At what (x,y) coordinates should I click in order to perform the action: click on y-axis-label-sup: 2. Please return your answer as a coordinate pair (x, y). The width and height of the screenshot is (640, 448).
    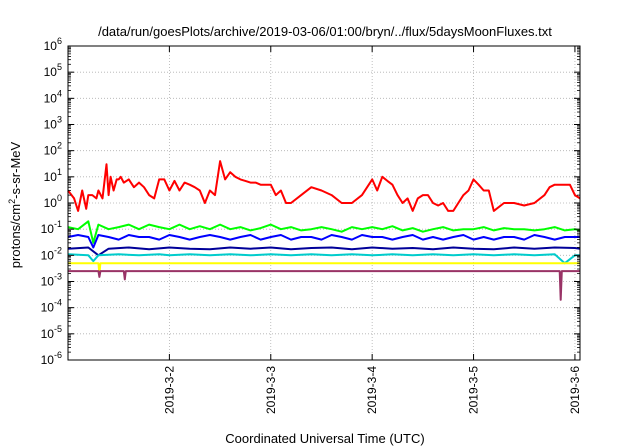
    Looking at the image, I should click on (12, 201).